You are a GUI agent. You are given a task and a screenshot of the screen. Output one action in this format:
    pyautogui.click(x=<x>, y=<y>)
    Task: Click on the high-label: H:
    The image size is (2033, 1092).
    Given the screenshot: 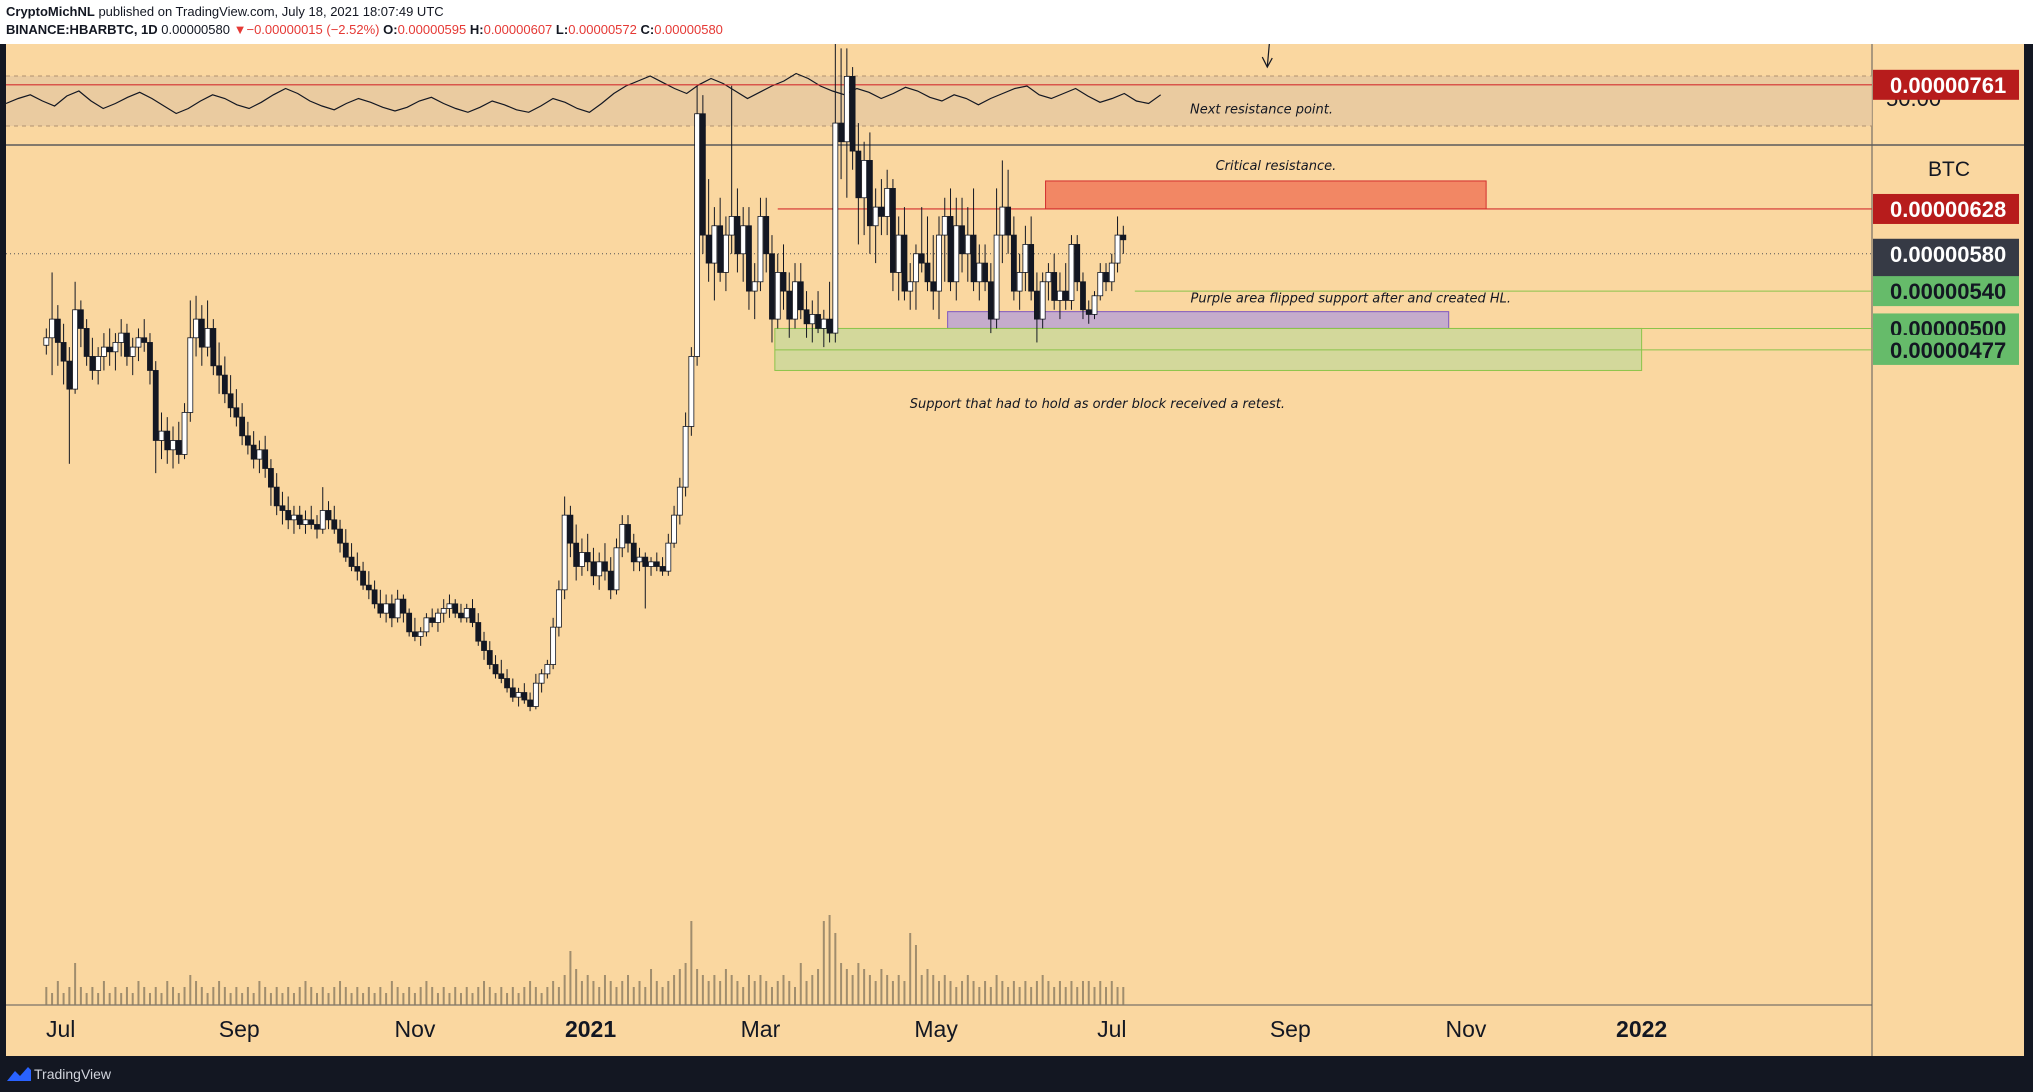 What is the action you would take?
    pyautogui.click(x=476, y=29)
    